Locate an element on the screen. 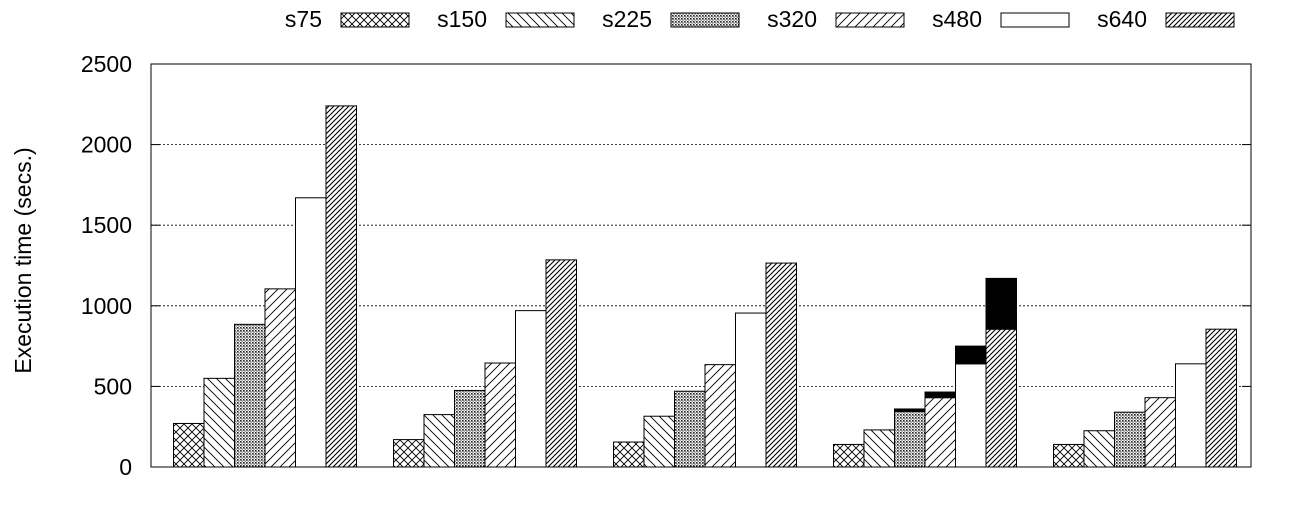 This screenshot has height=505, width=1300. y-tick-label-2000: 2000 is located at coordinates (106, 145).